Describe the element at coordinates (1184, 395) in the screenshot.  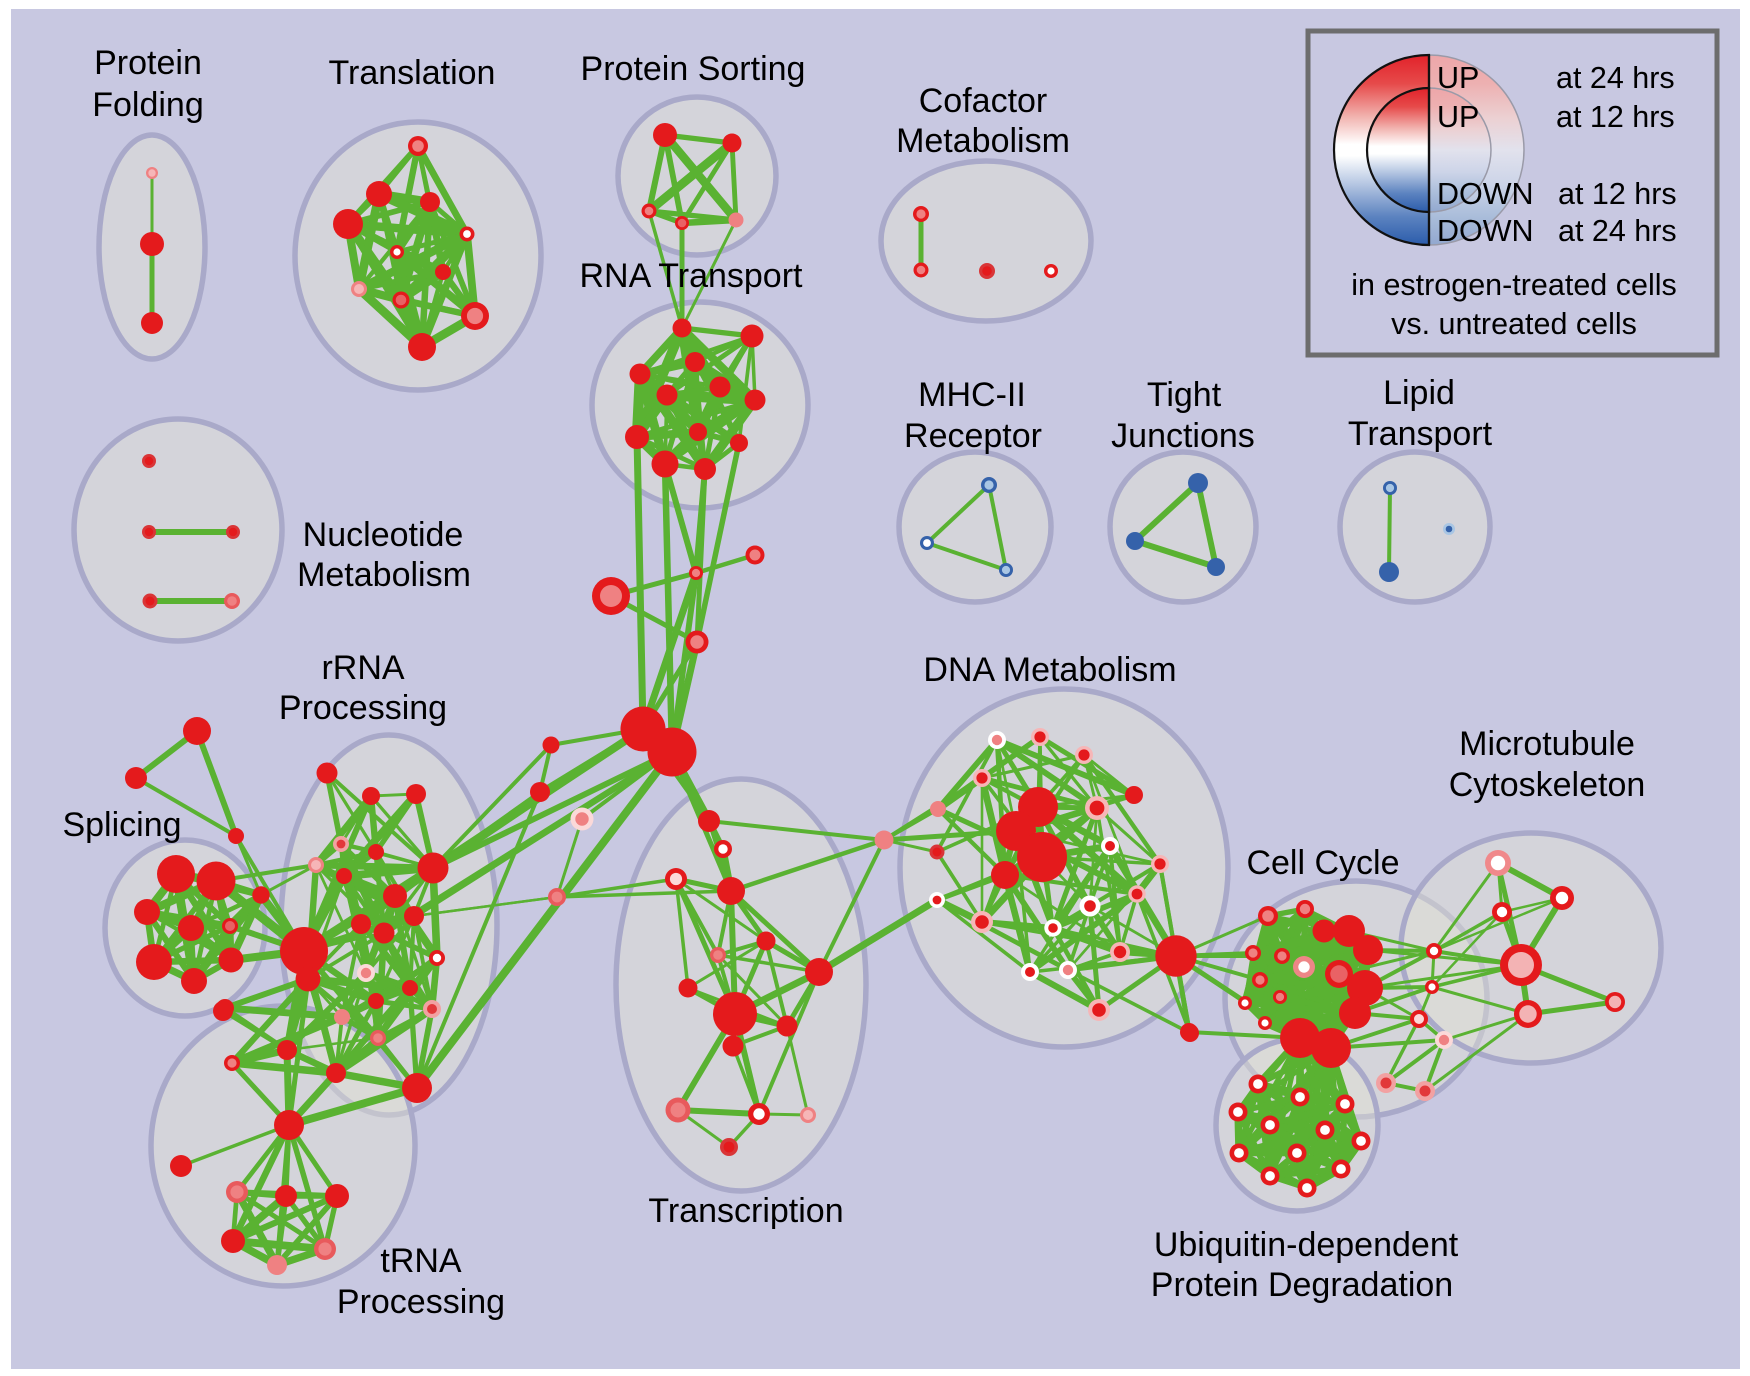
I see `svg-text: Tight` at that location.